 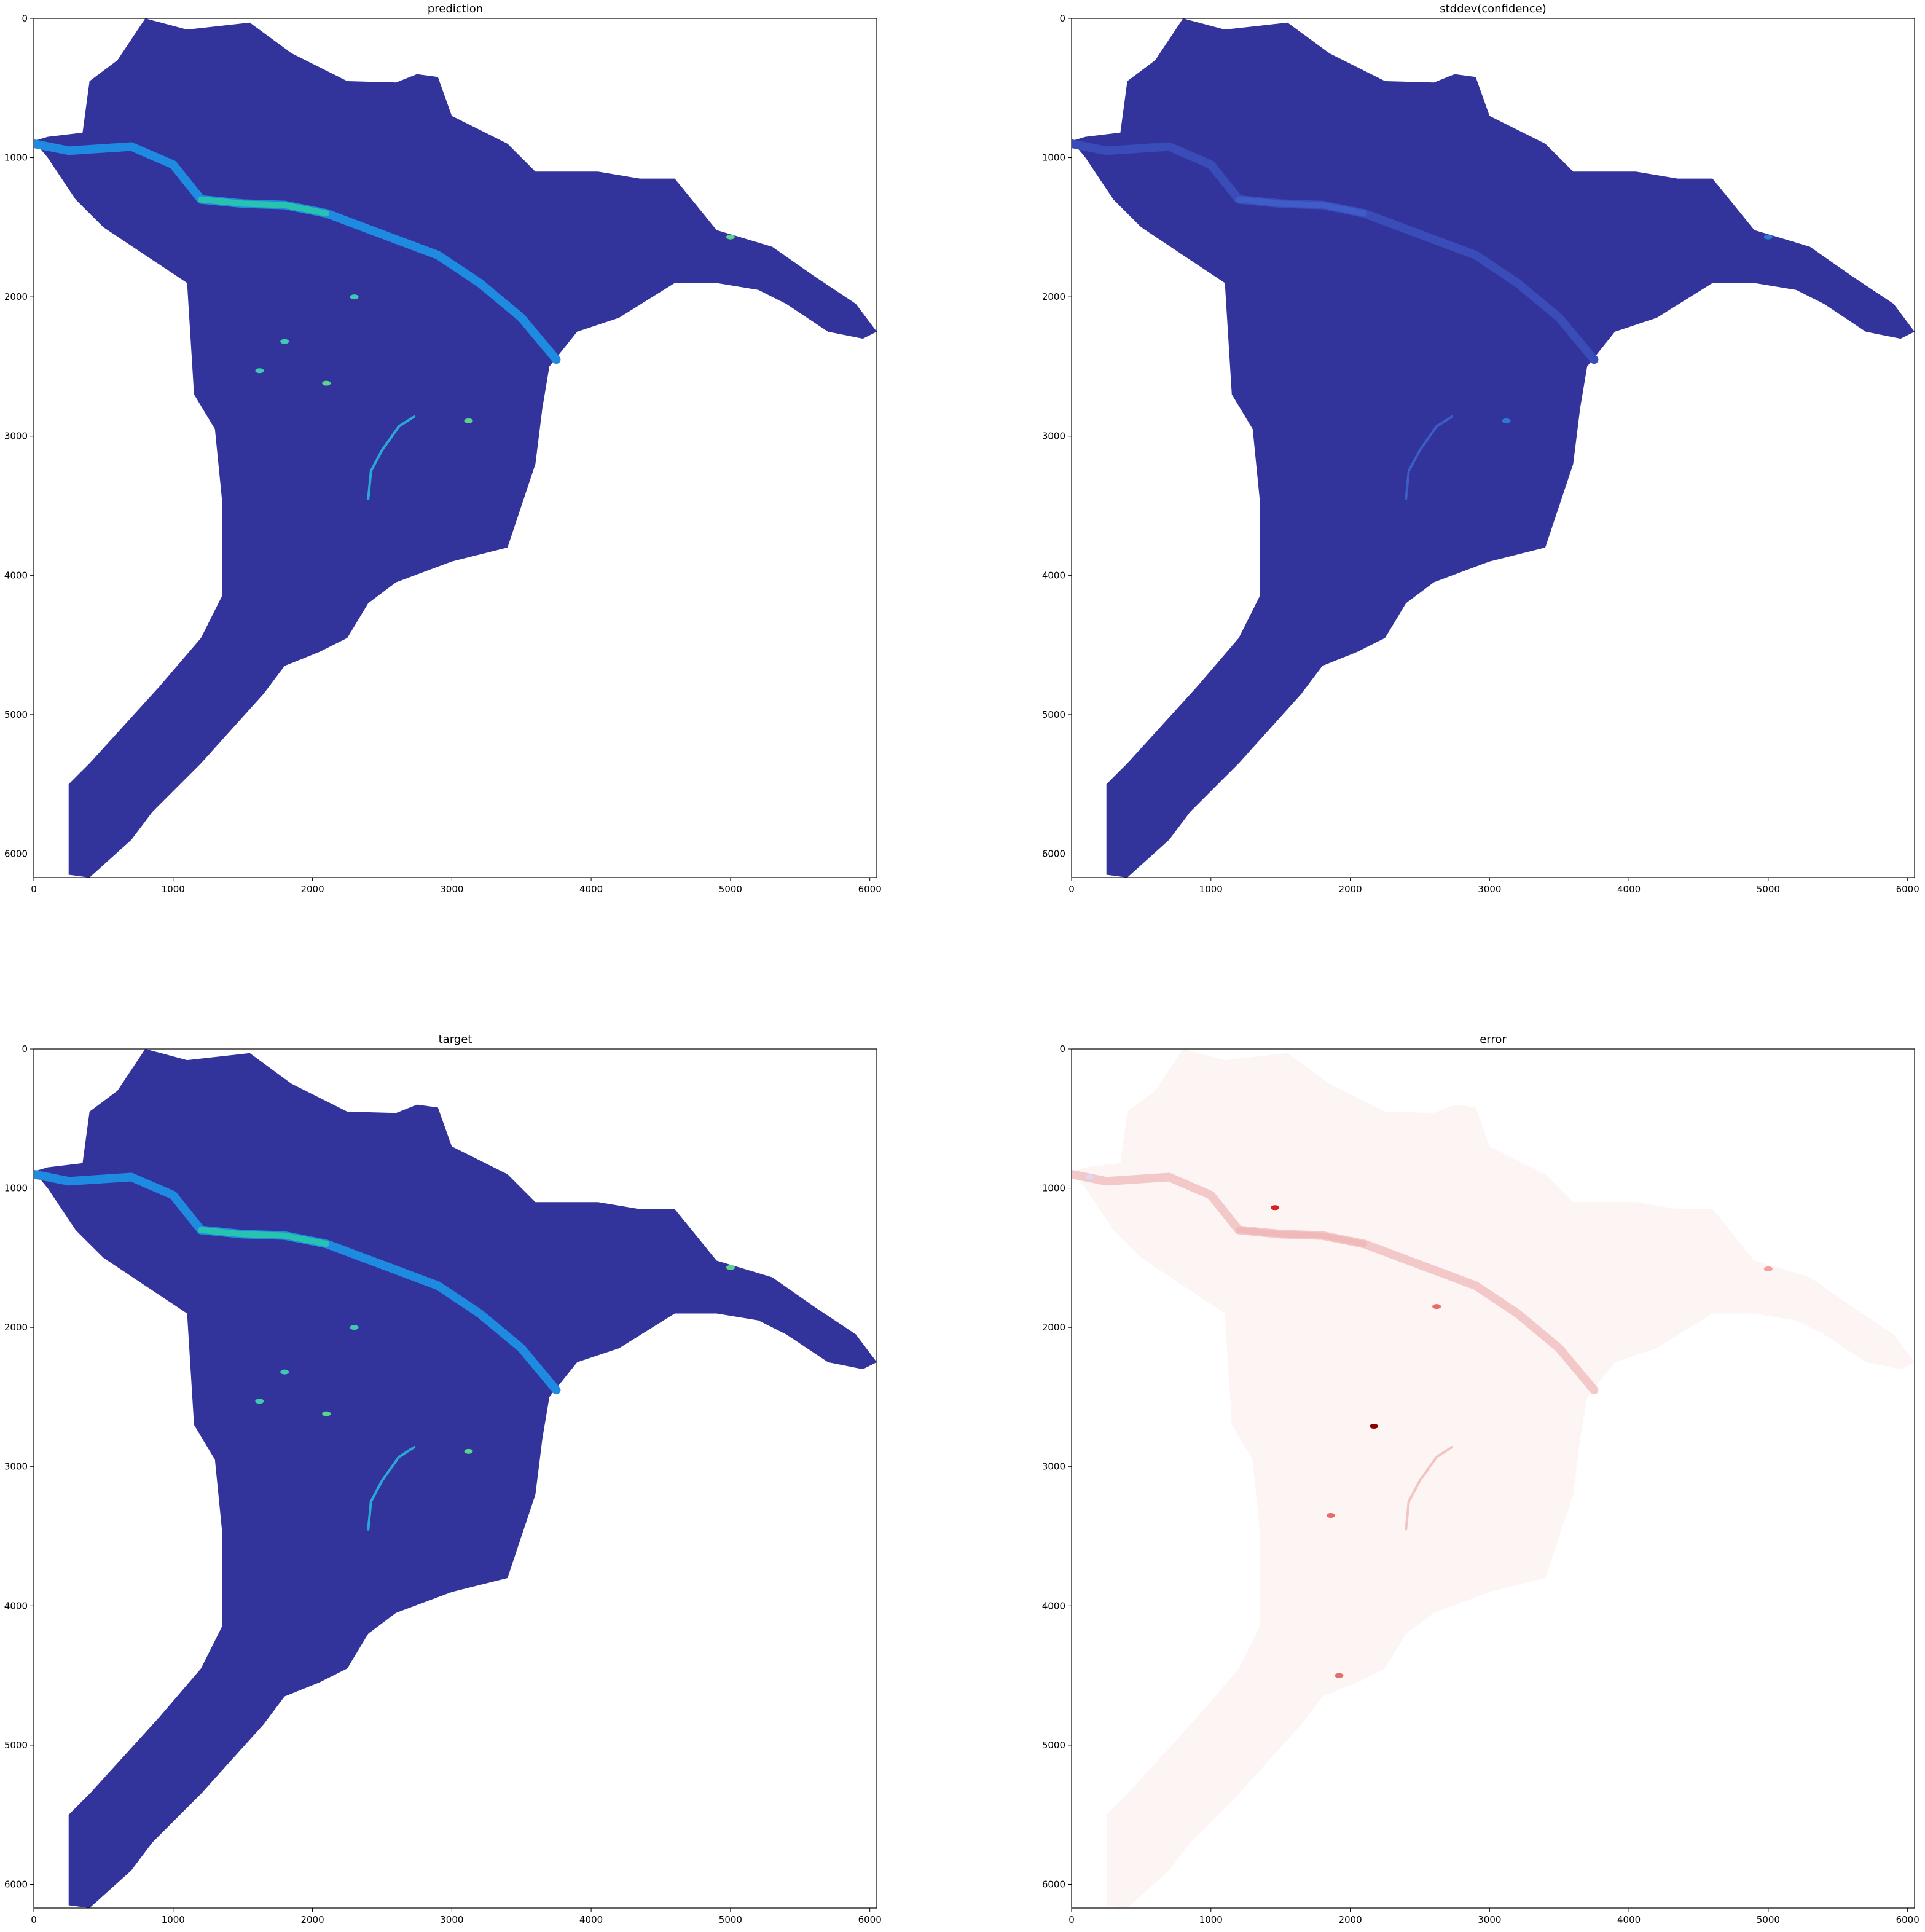 What do you see at coordinates (456, 1039) in the screenshot?
I see `subplot-title: target` at bounding box center [456, 1039].